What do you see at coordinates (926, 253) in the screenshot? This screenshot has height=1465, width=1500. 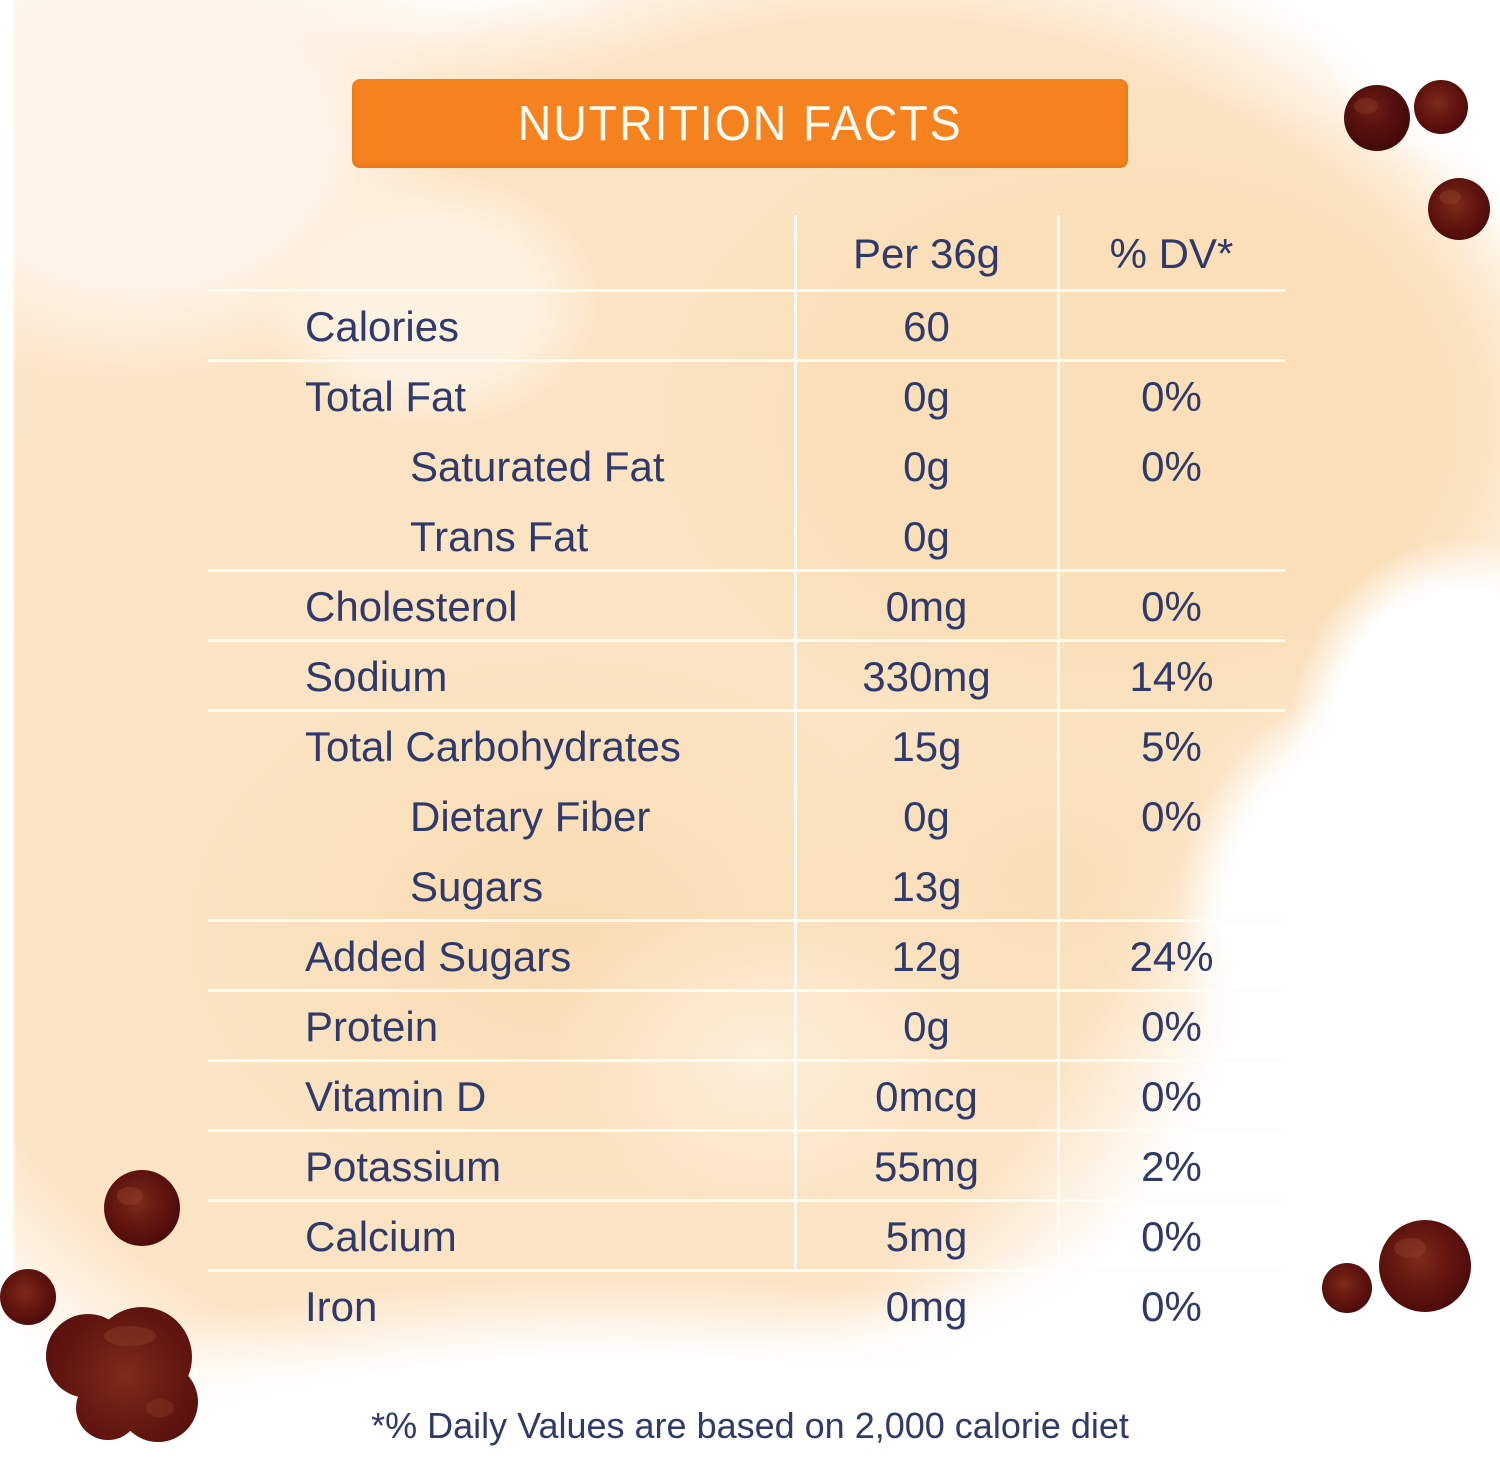 I see `column-header-amount: Per 36g` at bounding box center [926, 253].